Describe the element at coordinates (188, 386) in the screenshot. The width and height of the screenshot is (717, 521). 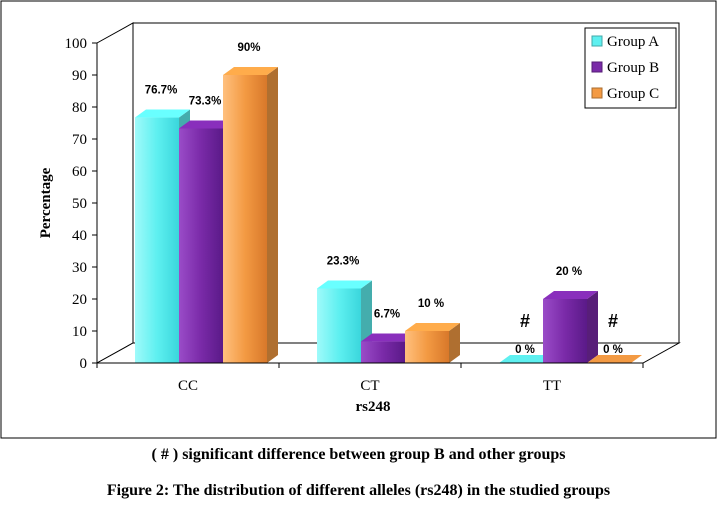
I see `x-tick-label: CC` at that location.